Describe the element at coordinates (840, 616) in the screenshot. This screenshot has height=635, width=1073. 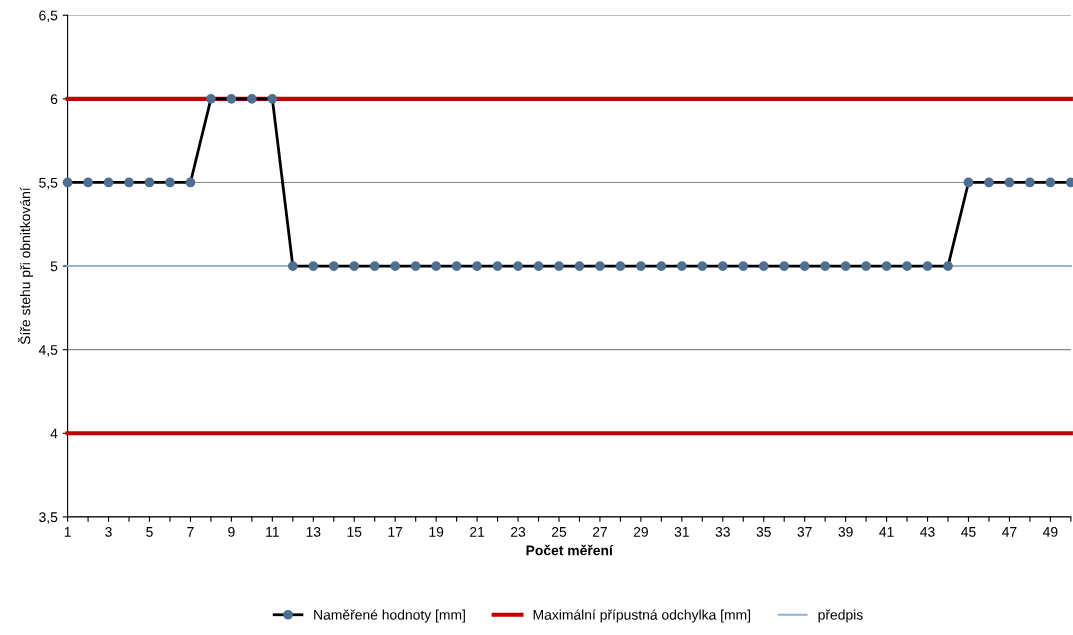
I see `legend-label: předpis` at that location.